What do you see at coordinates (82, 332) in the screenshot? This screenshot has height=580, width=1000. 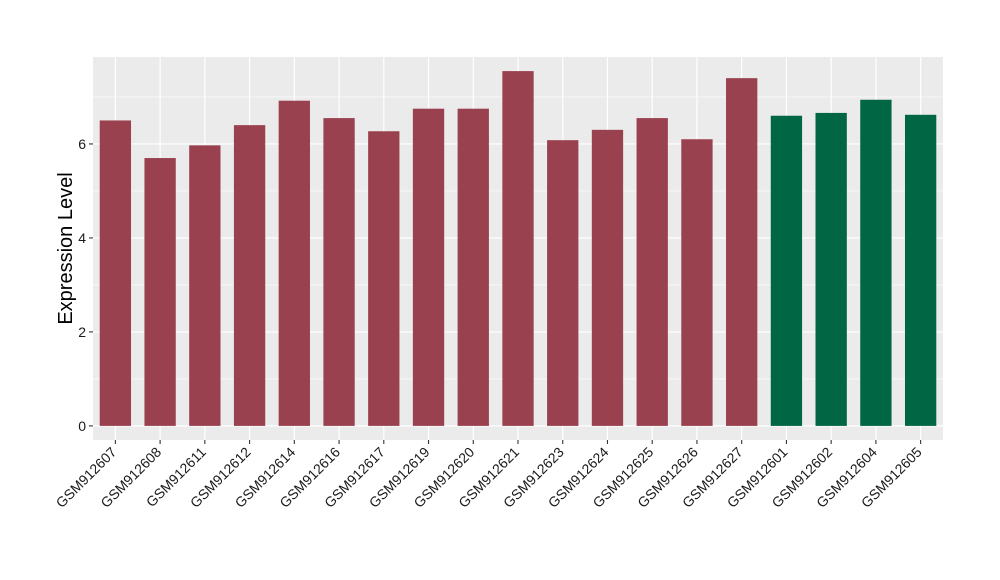 I see `y-tick-label: 2` at bounding box center [82, 332].